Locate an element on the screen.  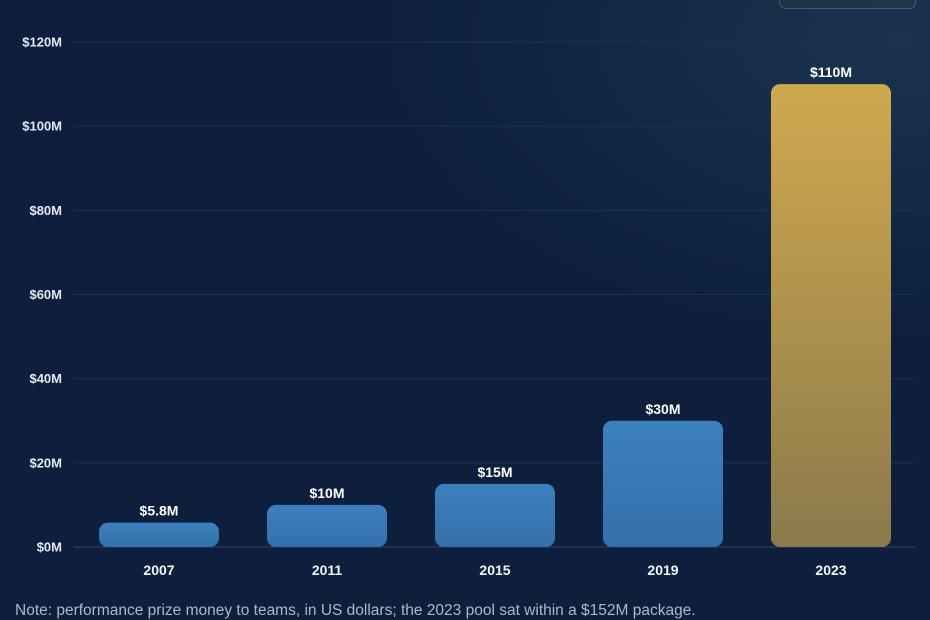
legend-chip is located at coordinates (847, 4).